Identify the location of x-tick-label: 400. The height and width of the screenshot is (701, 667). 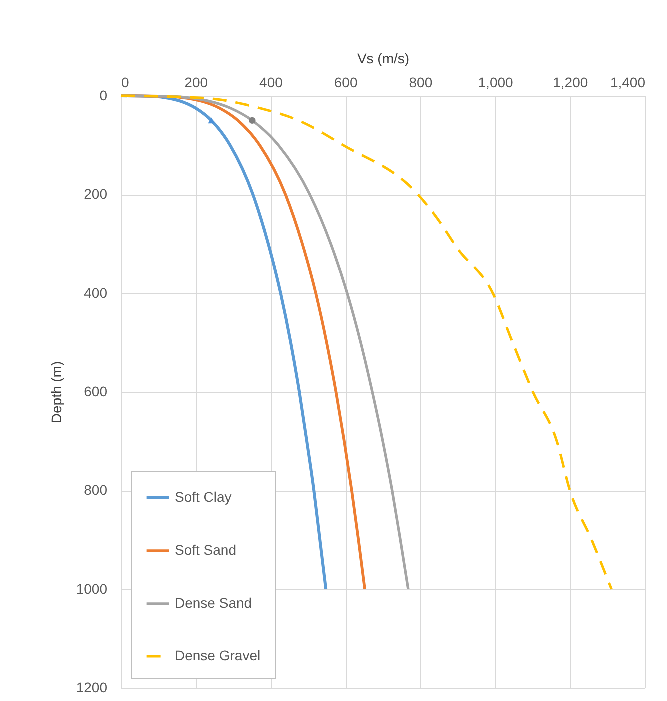
(272, 82).